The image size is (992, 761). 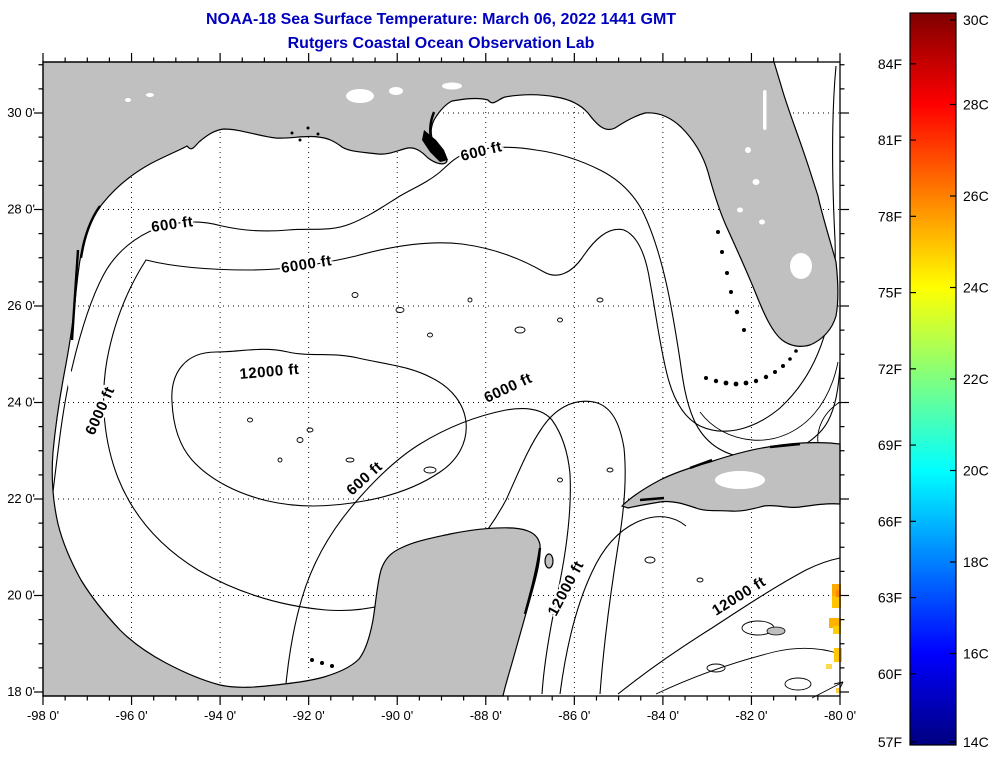 What do you see at coordinates (976, 379) in the screenshot?
I see `colorbar-label-celsius: 22C` at bounding box center [976, 379].